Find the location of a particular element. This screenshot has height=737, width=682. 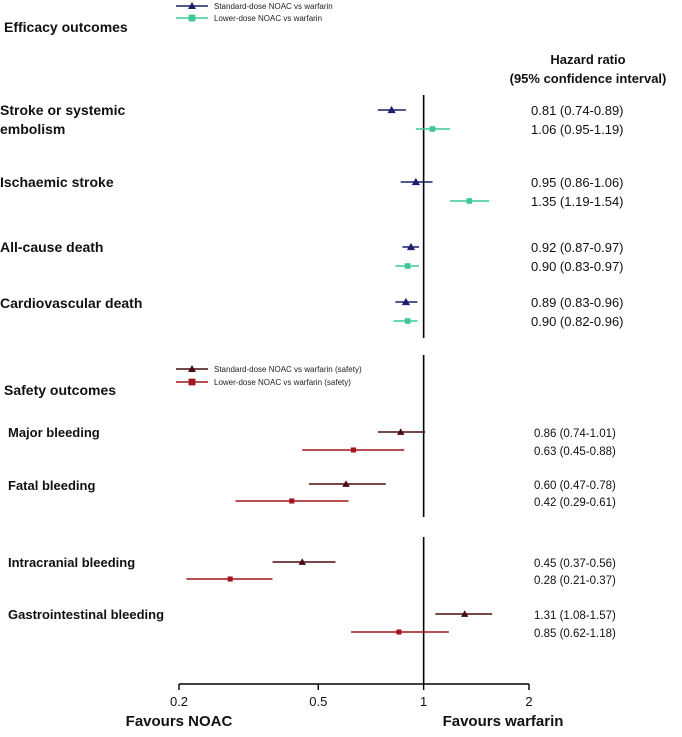

safety-section-title: Safety outcomes is located at coordinates (60, 390).